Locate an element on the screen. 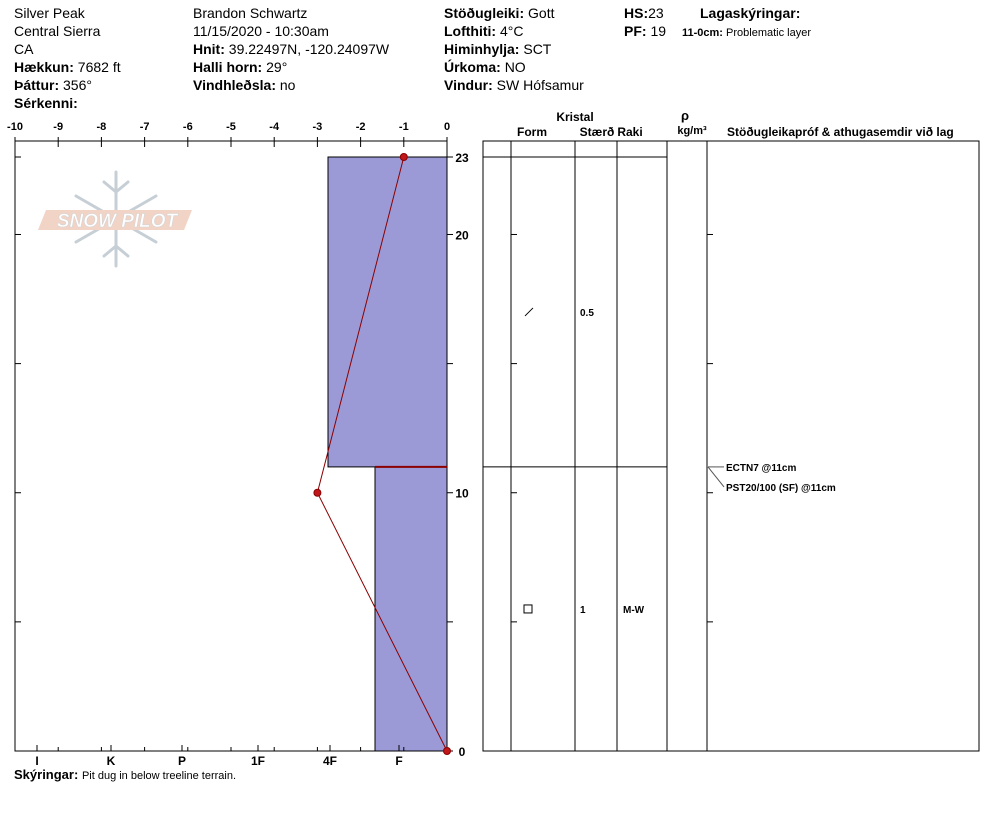 The height and width of the screenshot is (840, 994). temp-tick-label: -3 is located at coordinates (318, 127).